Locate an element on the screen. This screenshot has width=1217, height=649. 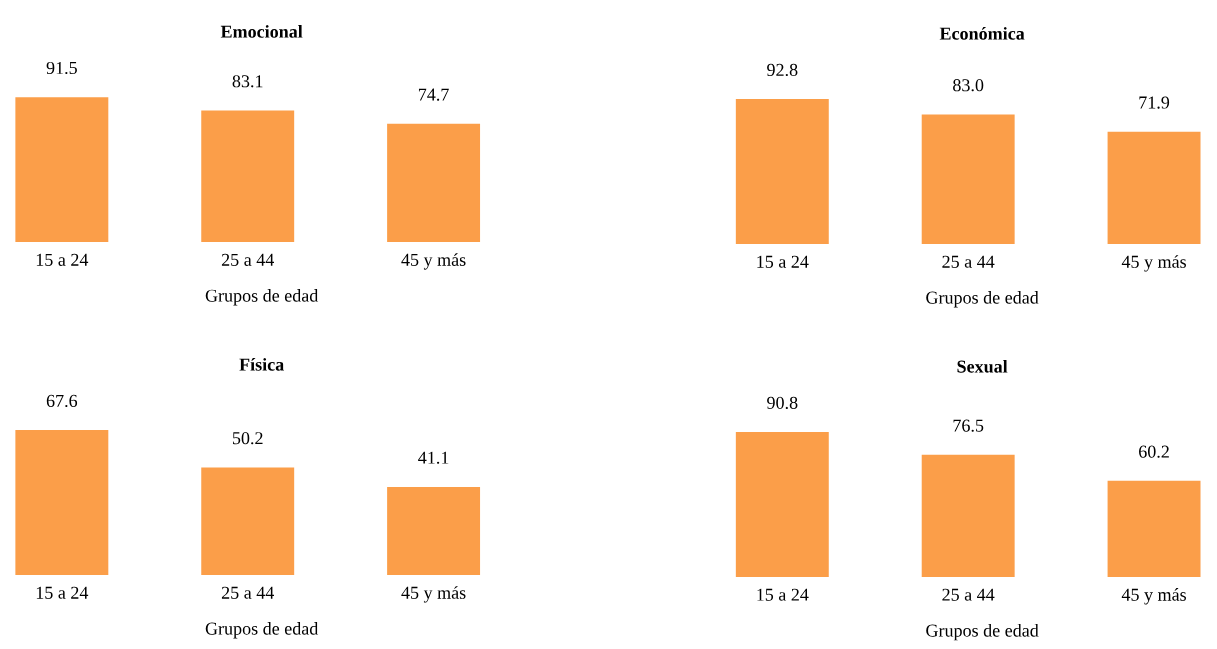
data-label: 67.6 is located at coordinates (62, 401).